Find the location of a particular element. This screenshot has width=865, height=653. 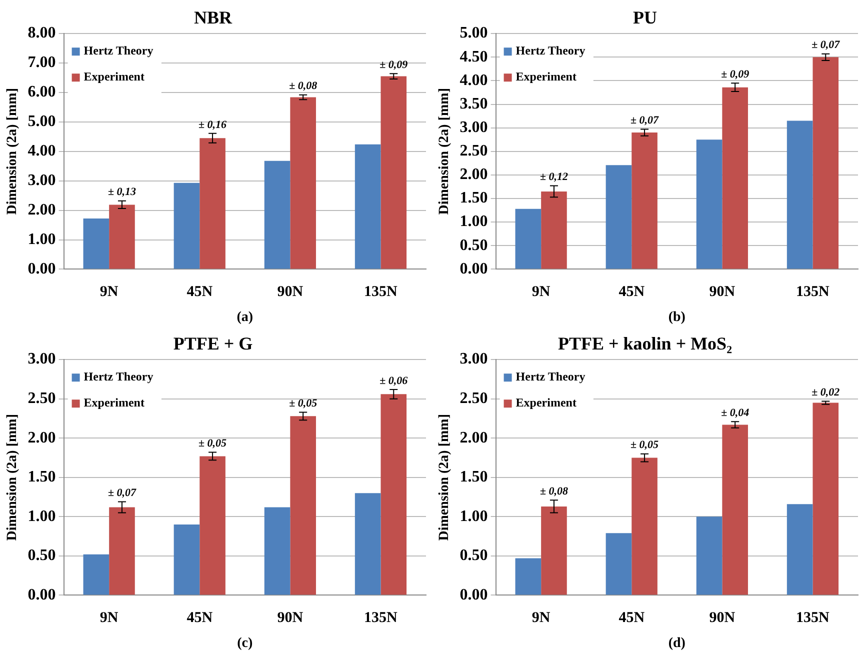

annotation: ± 0,04 is located at coordinates (735, 412).